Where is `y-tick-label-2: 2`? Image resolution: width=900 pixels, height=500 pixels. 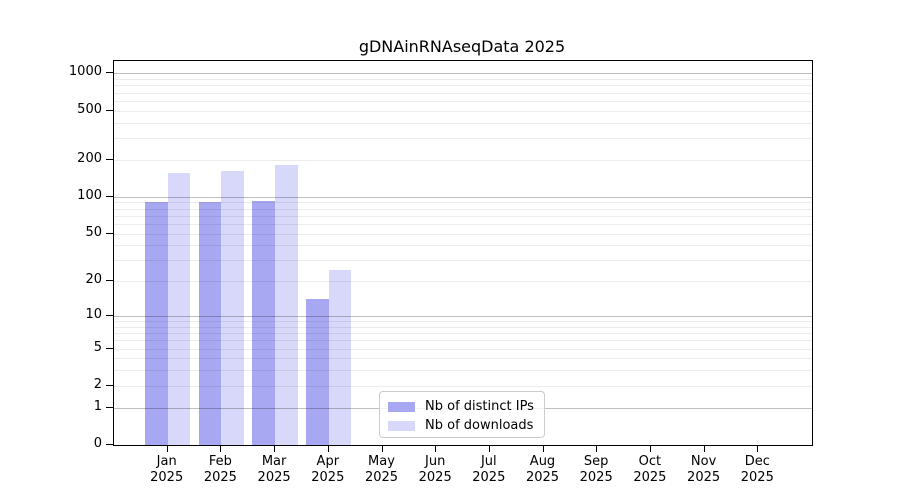 y-tick-label-2: 2 is located at coordinates (97, 384).